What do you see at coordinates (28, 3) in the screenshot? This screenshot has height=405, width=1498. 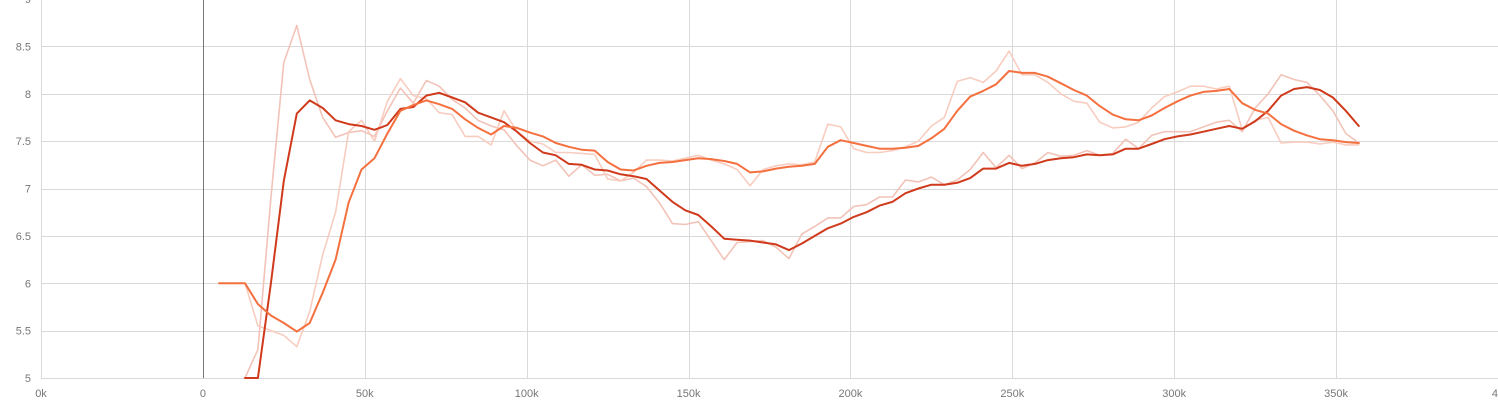 I see `y-tick-label: 9` at bounding box center [28, 3].